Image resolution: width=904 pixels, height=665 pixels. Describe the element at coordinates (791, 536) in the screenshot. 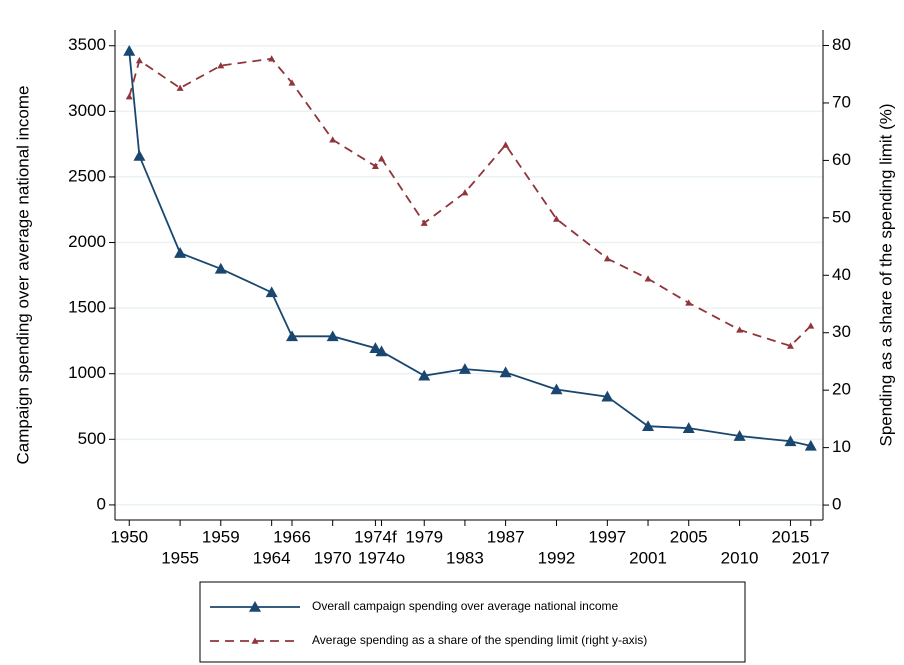

I see `x-tick-label: 2015` at that location.